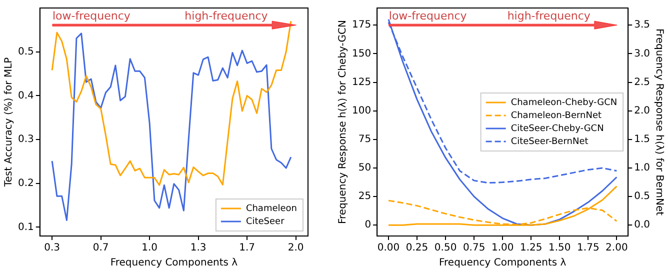 This screenshot has width=668, height=272. I want to click on x-tick-label: 1.75, so click(588, 248).